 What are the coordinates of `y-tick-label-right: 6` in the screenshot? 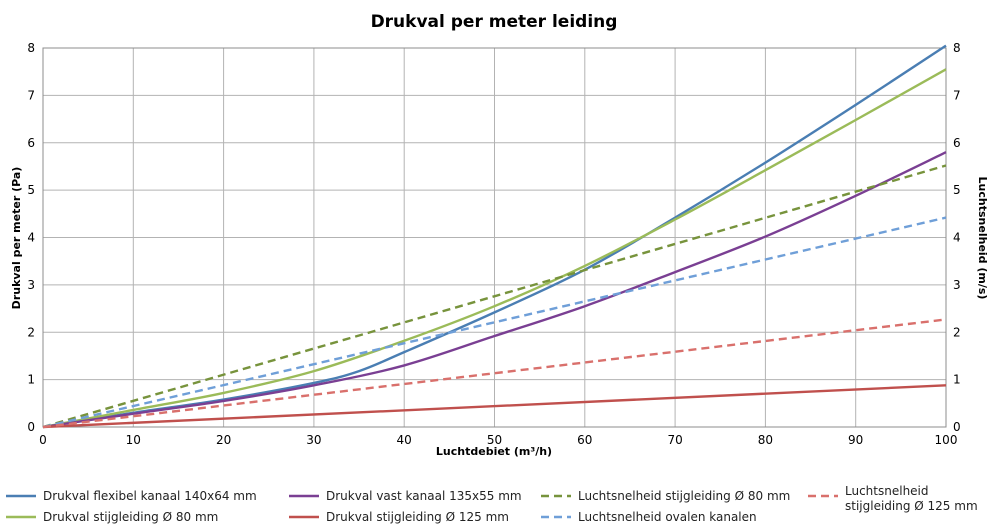 It's located at (957, 143).